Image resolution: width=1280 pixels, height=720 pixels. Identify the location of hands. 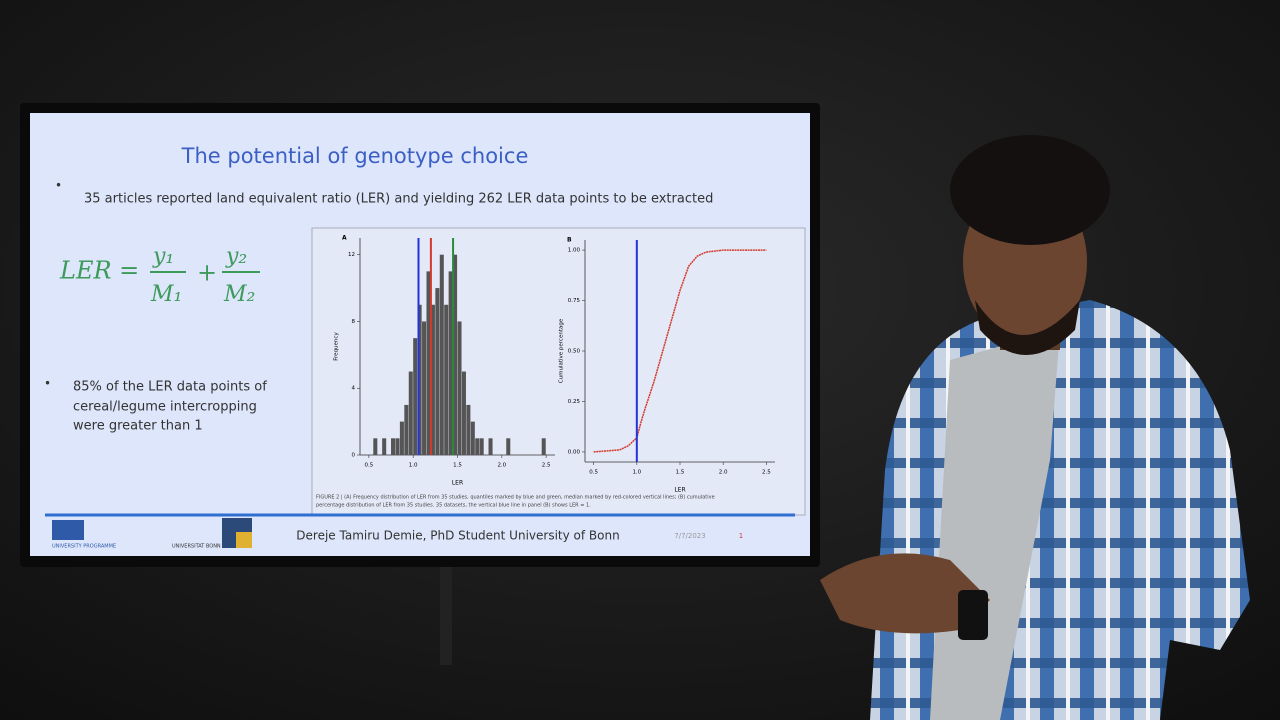
(905, 593).